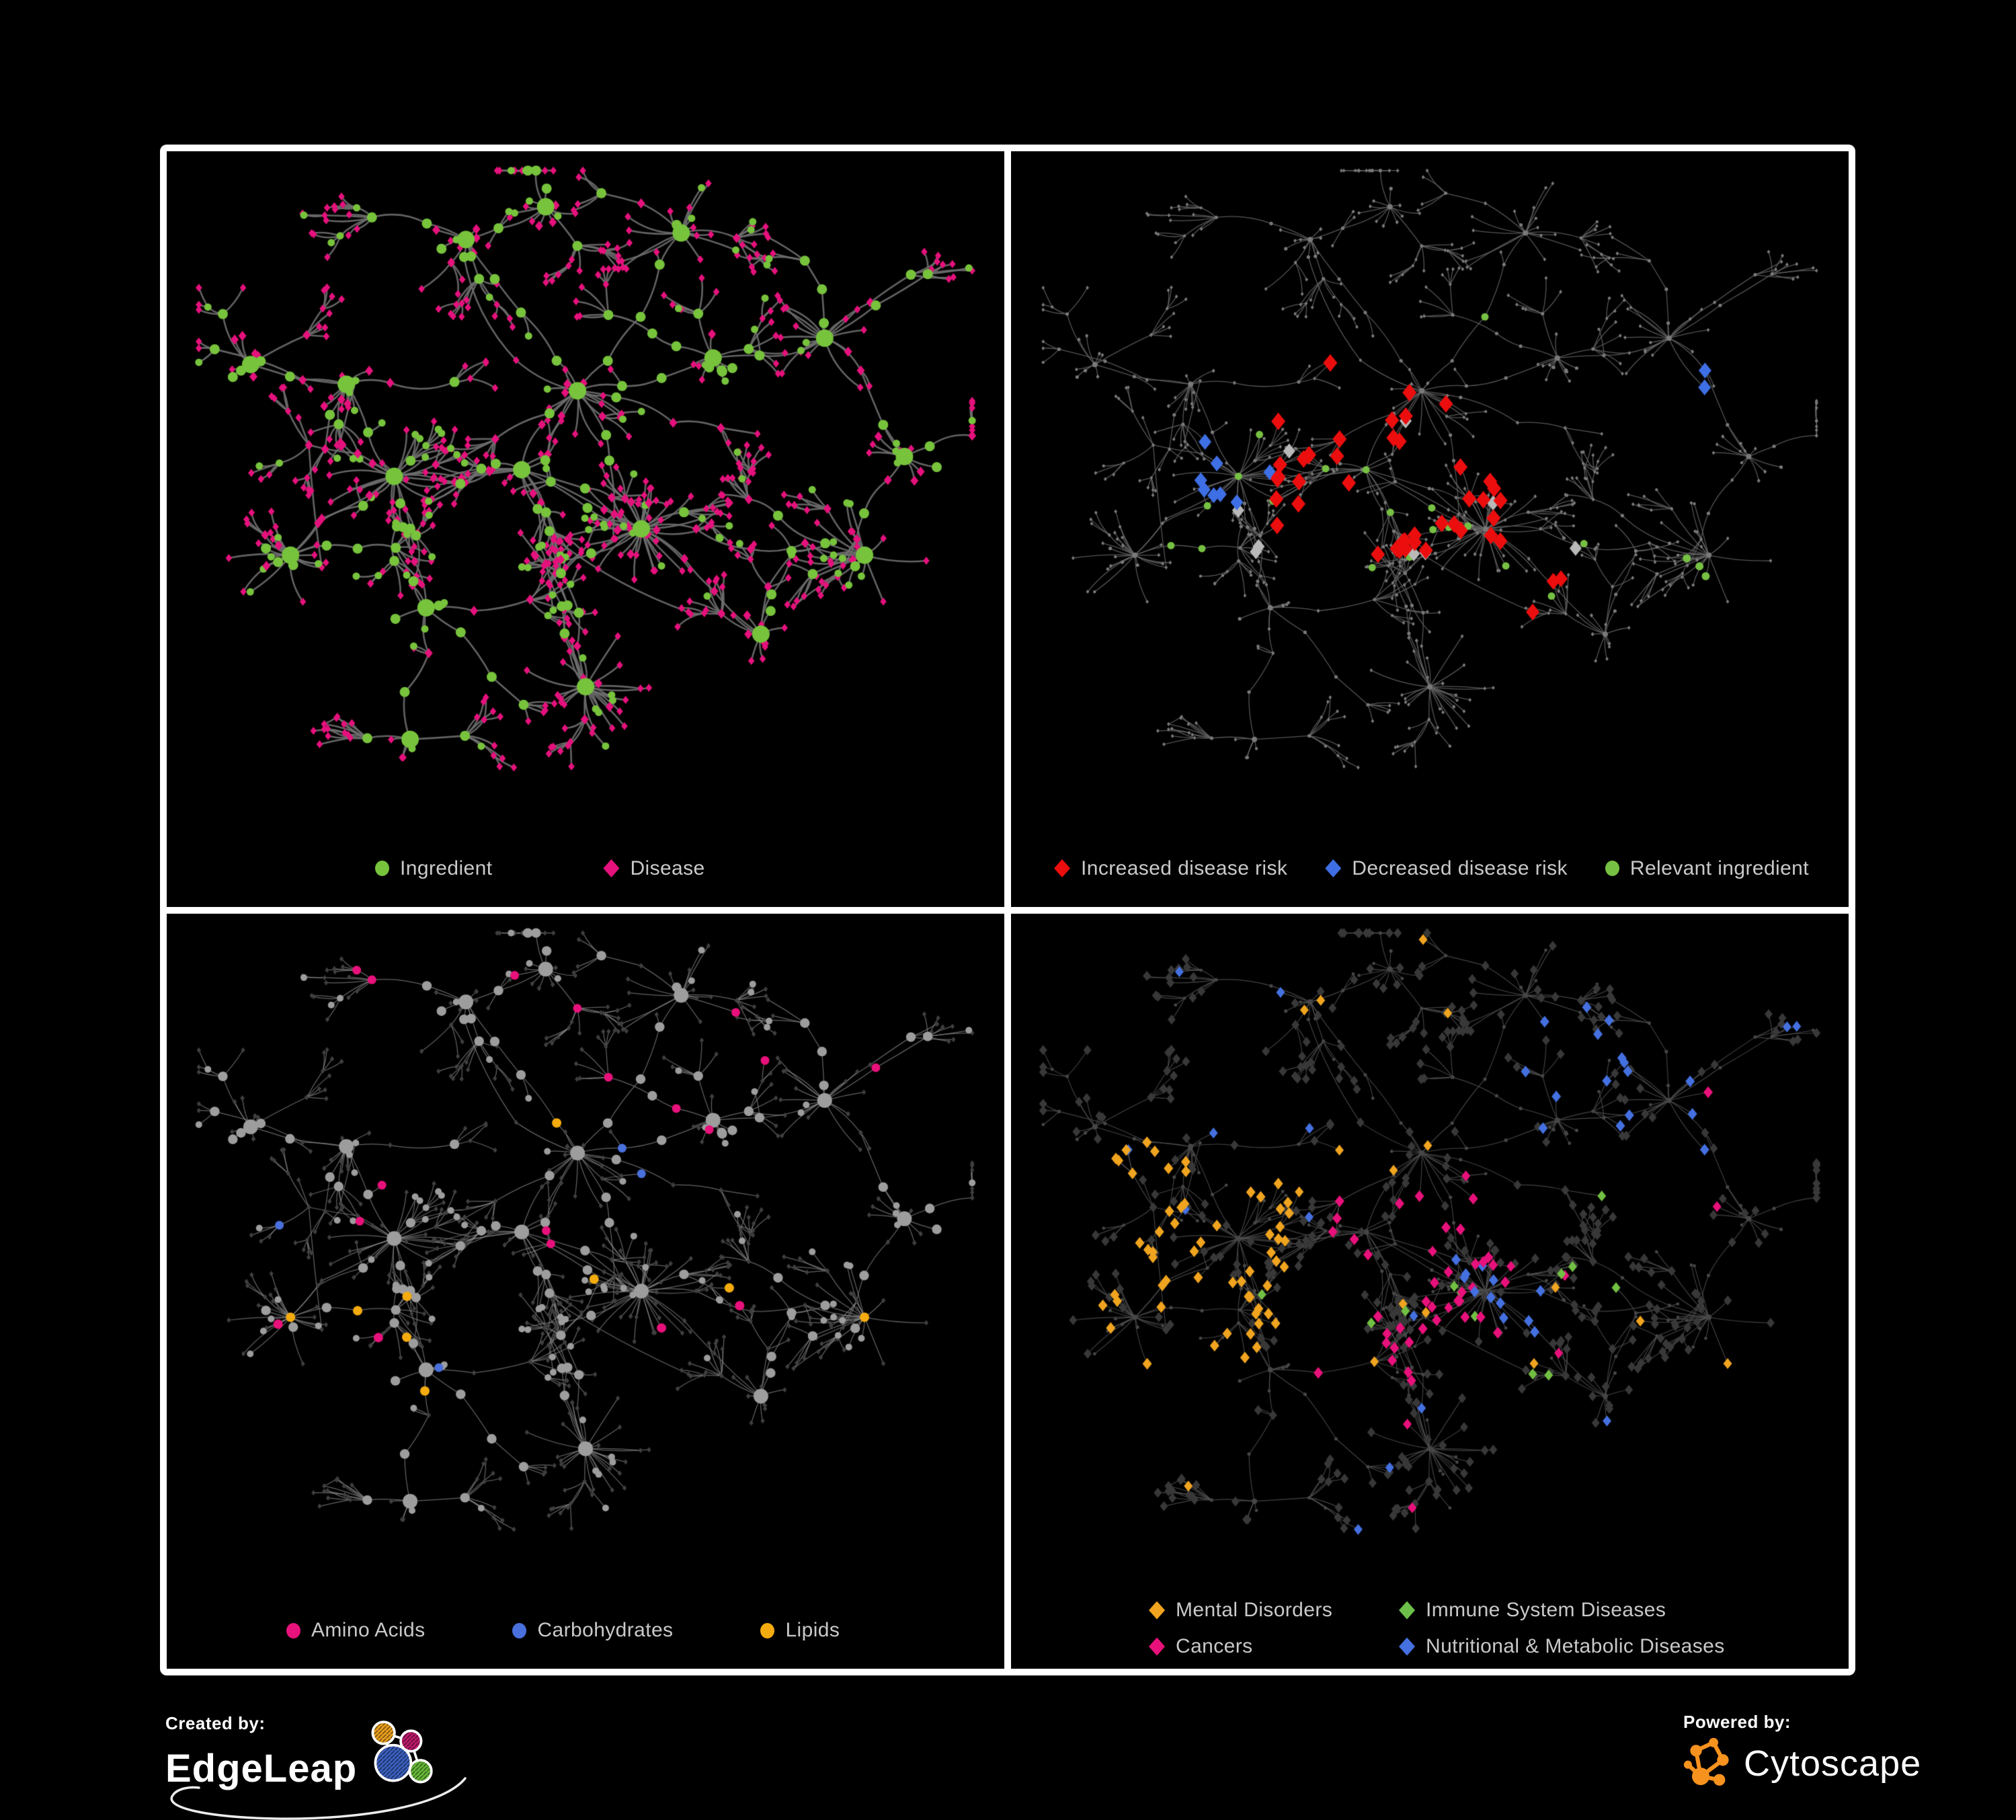 This screenshot has height=1820, width=2016. Describe the element at coordinates (1274, 1646) in the screenshot. I see `legend-item: Cancers` at that location.